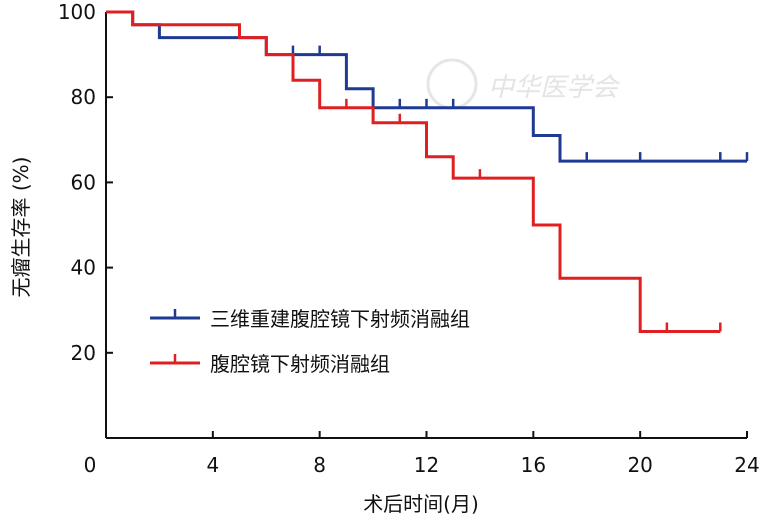 This screenshot has height=523, width=768. What do you see at coordinates (421, 504) in the screenshot?
I see `x-axis-label: 术后时间(月)` at bounding box center [421, 504].